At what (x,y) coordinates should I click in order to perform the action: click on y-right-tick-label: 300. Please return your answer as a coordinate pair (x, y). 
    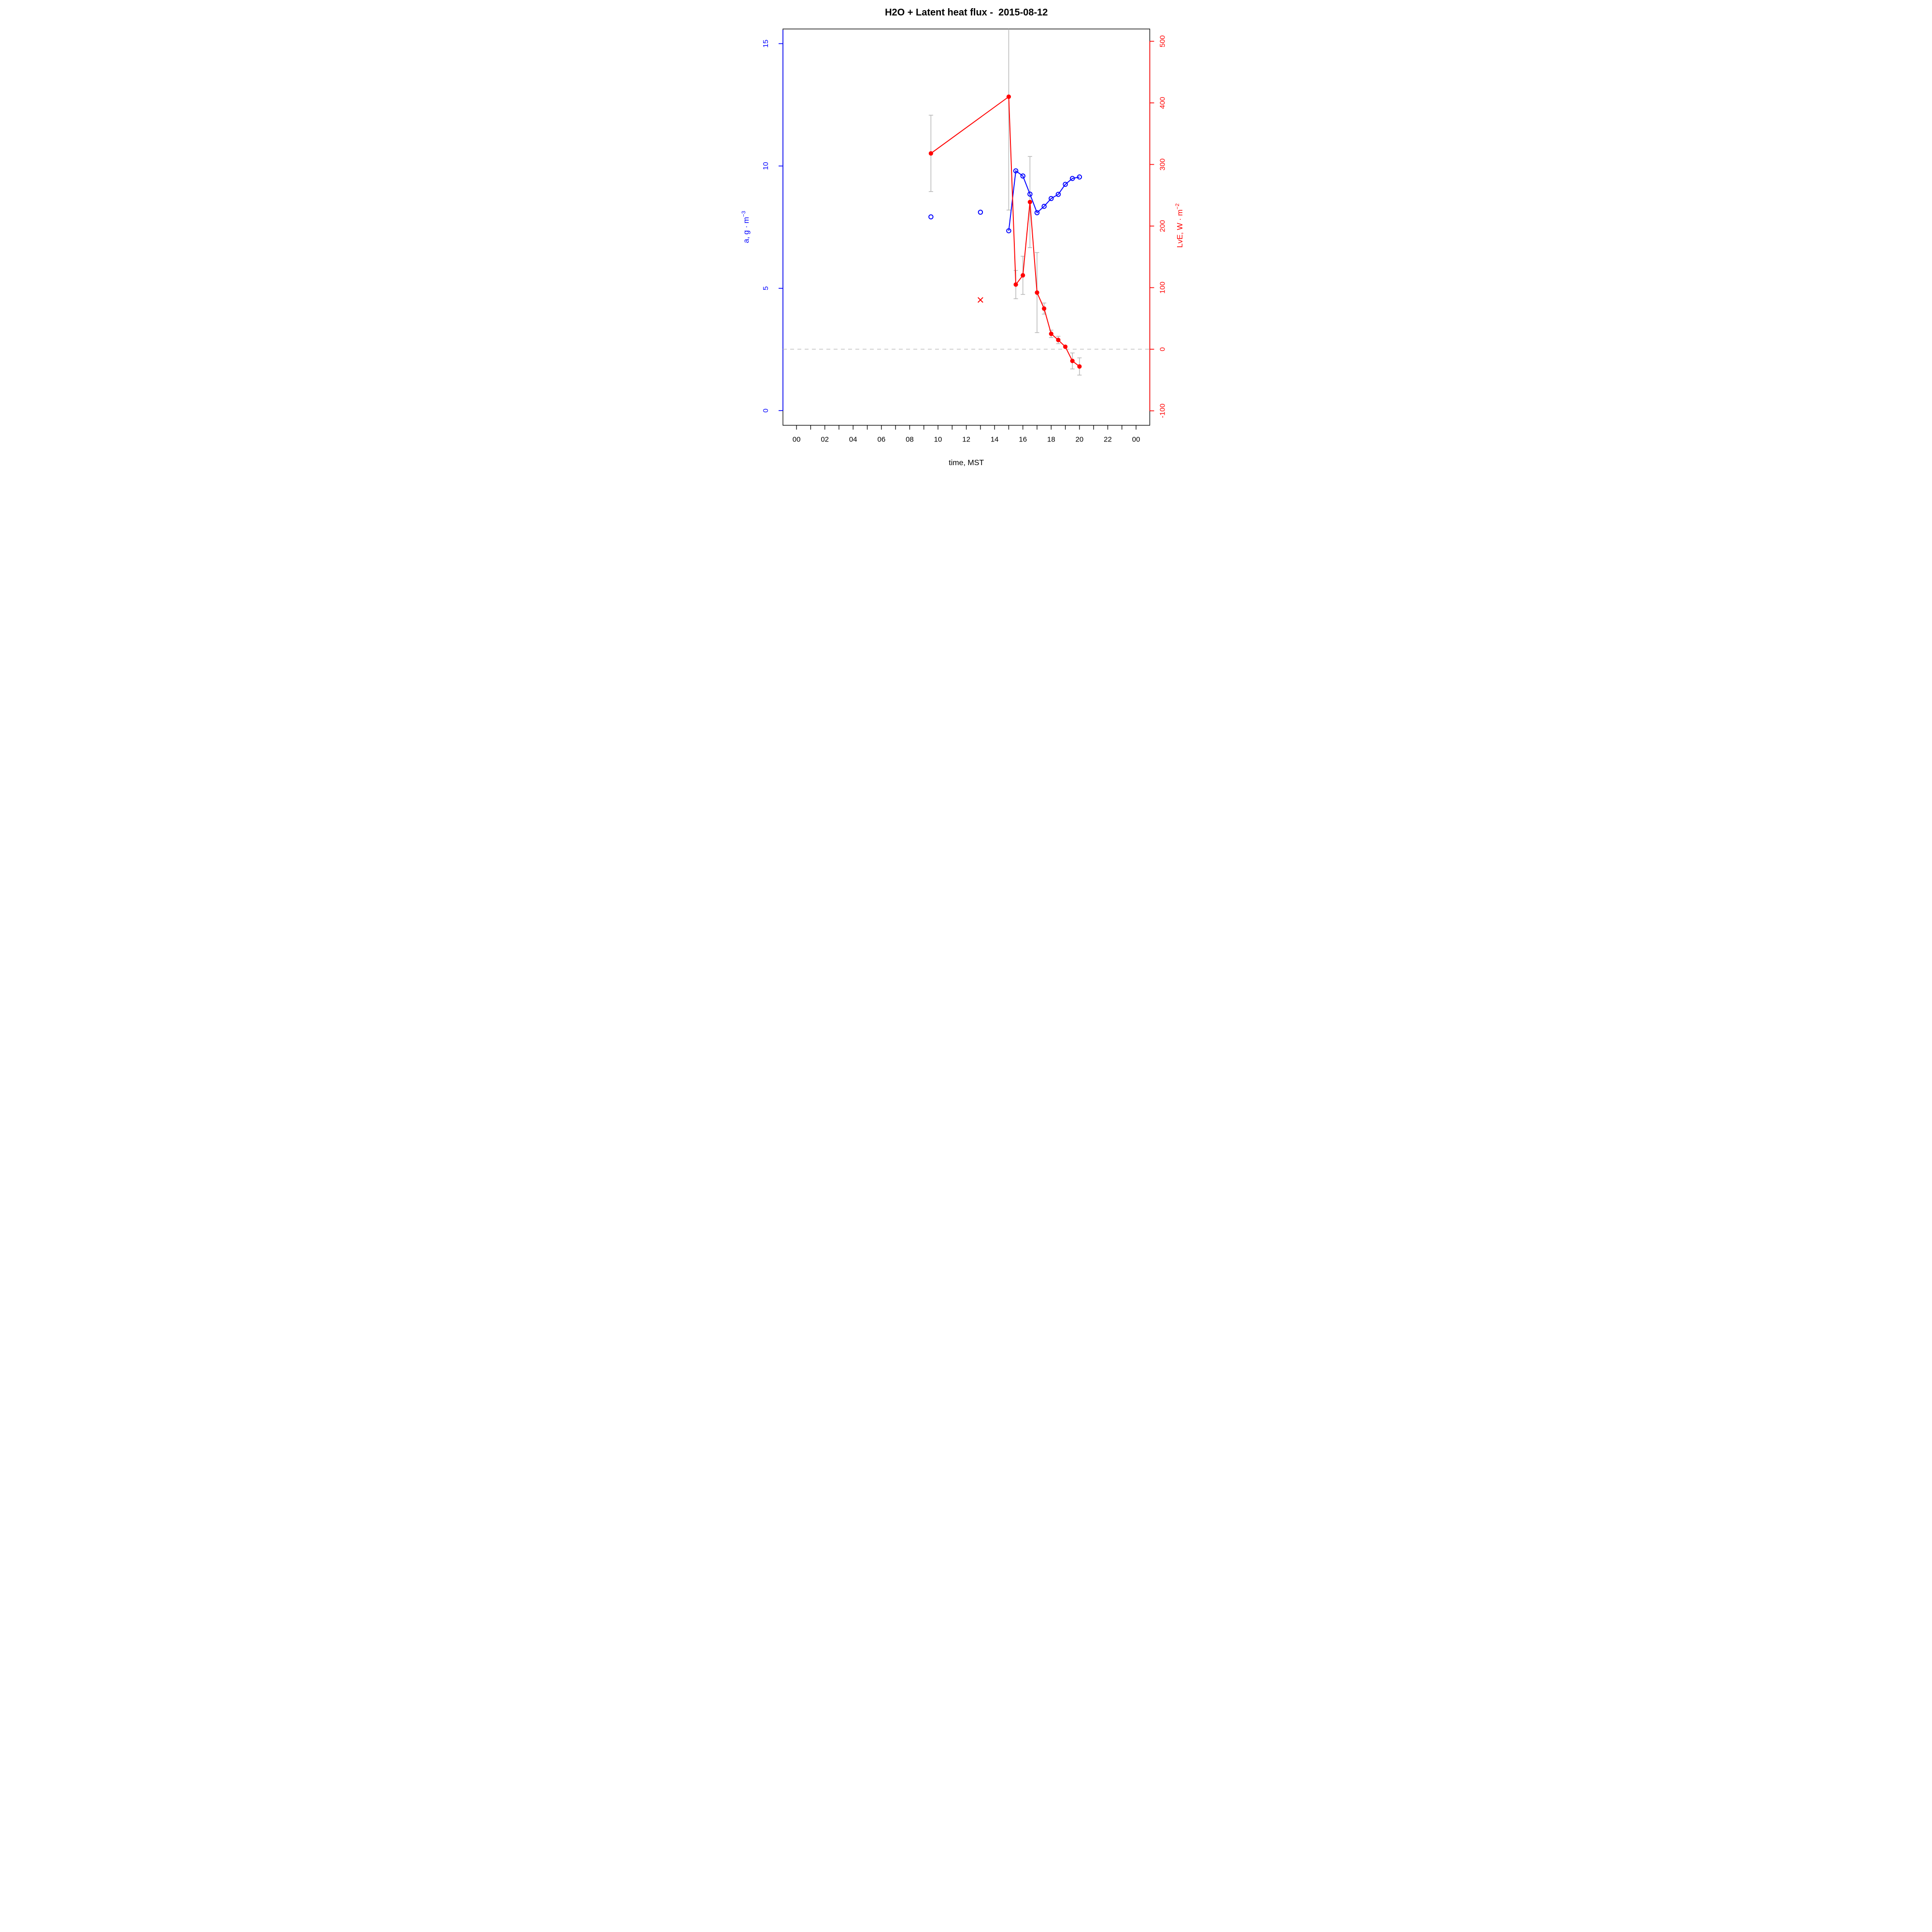
    Looking at the image, I should click on (1163, 164).